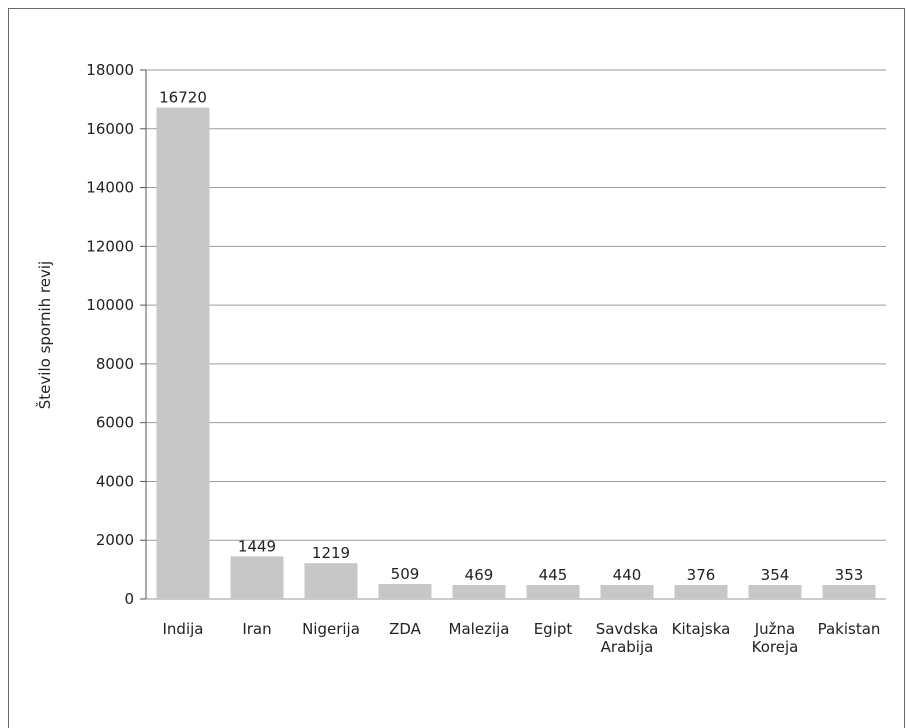 The height and width of the screenshot is (728, 906). I want to click on x-tick-label: Indija, so click(183, 629).